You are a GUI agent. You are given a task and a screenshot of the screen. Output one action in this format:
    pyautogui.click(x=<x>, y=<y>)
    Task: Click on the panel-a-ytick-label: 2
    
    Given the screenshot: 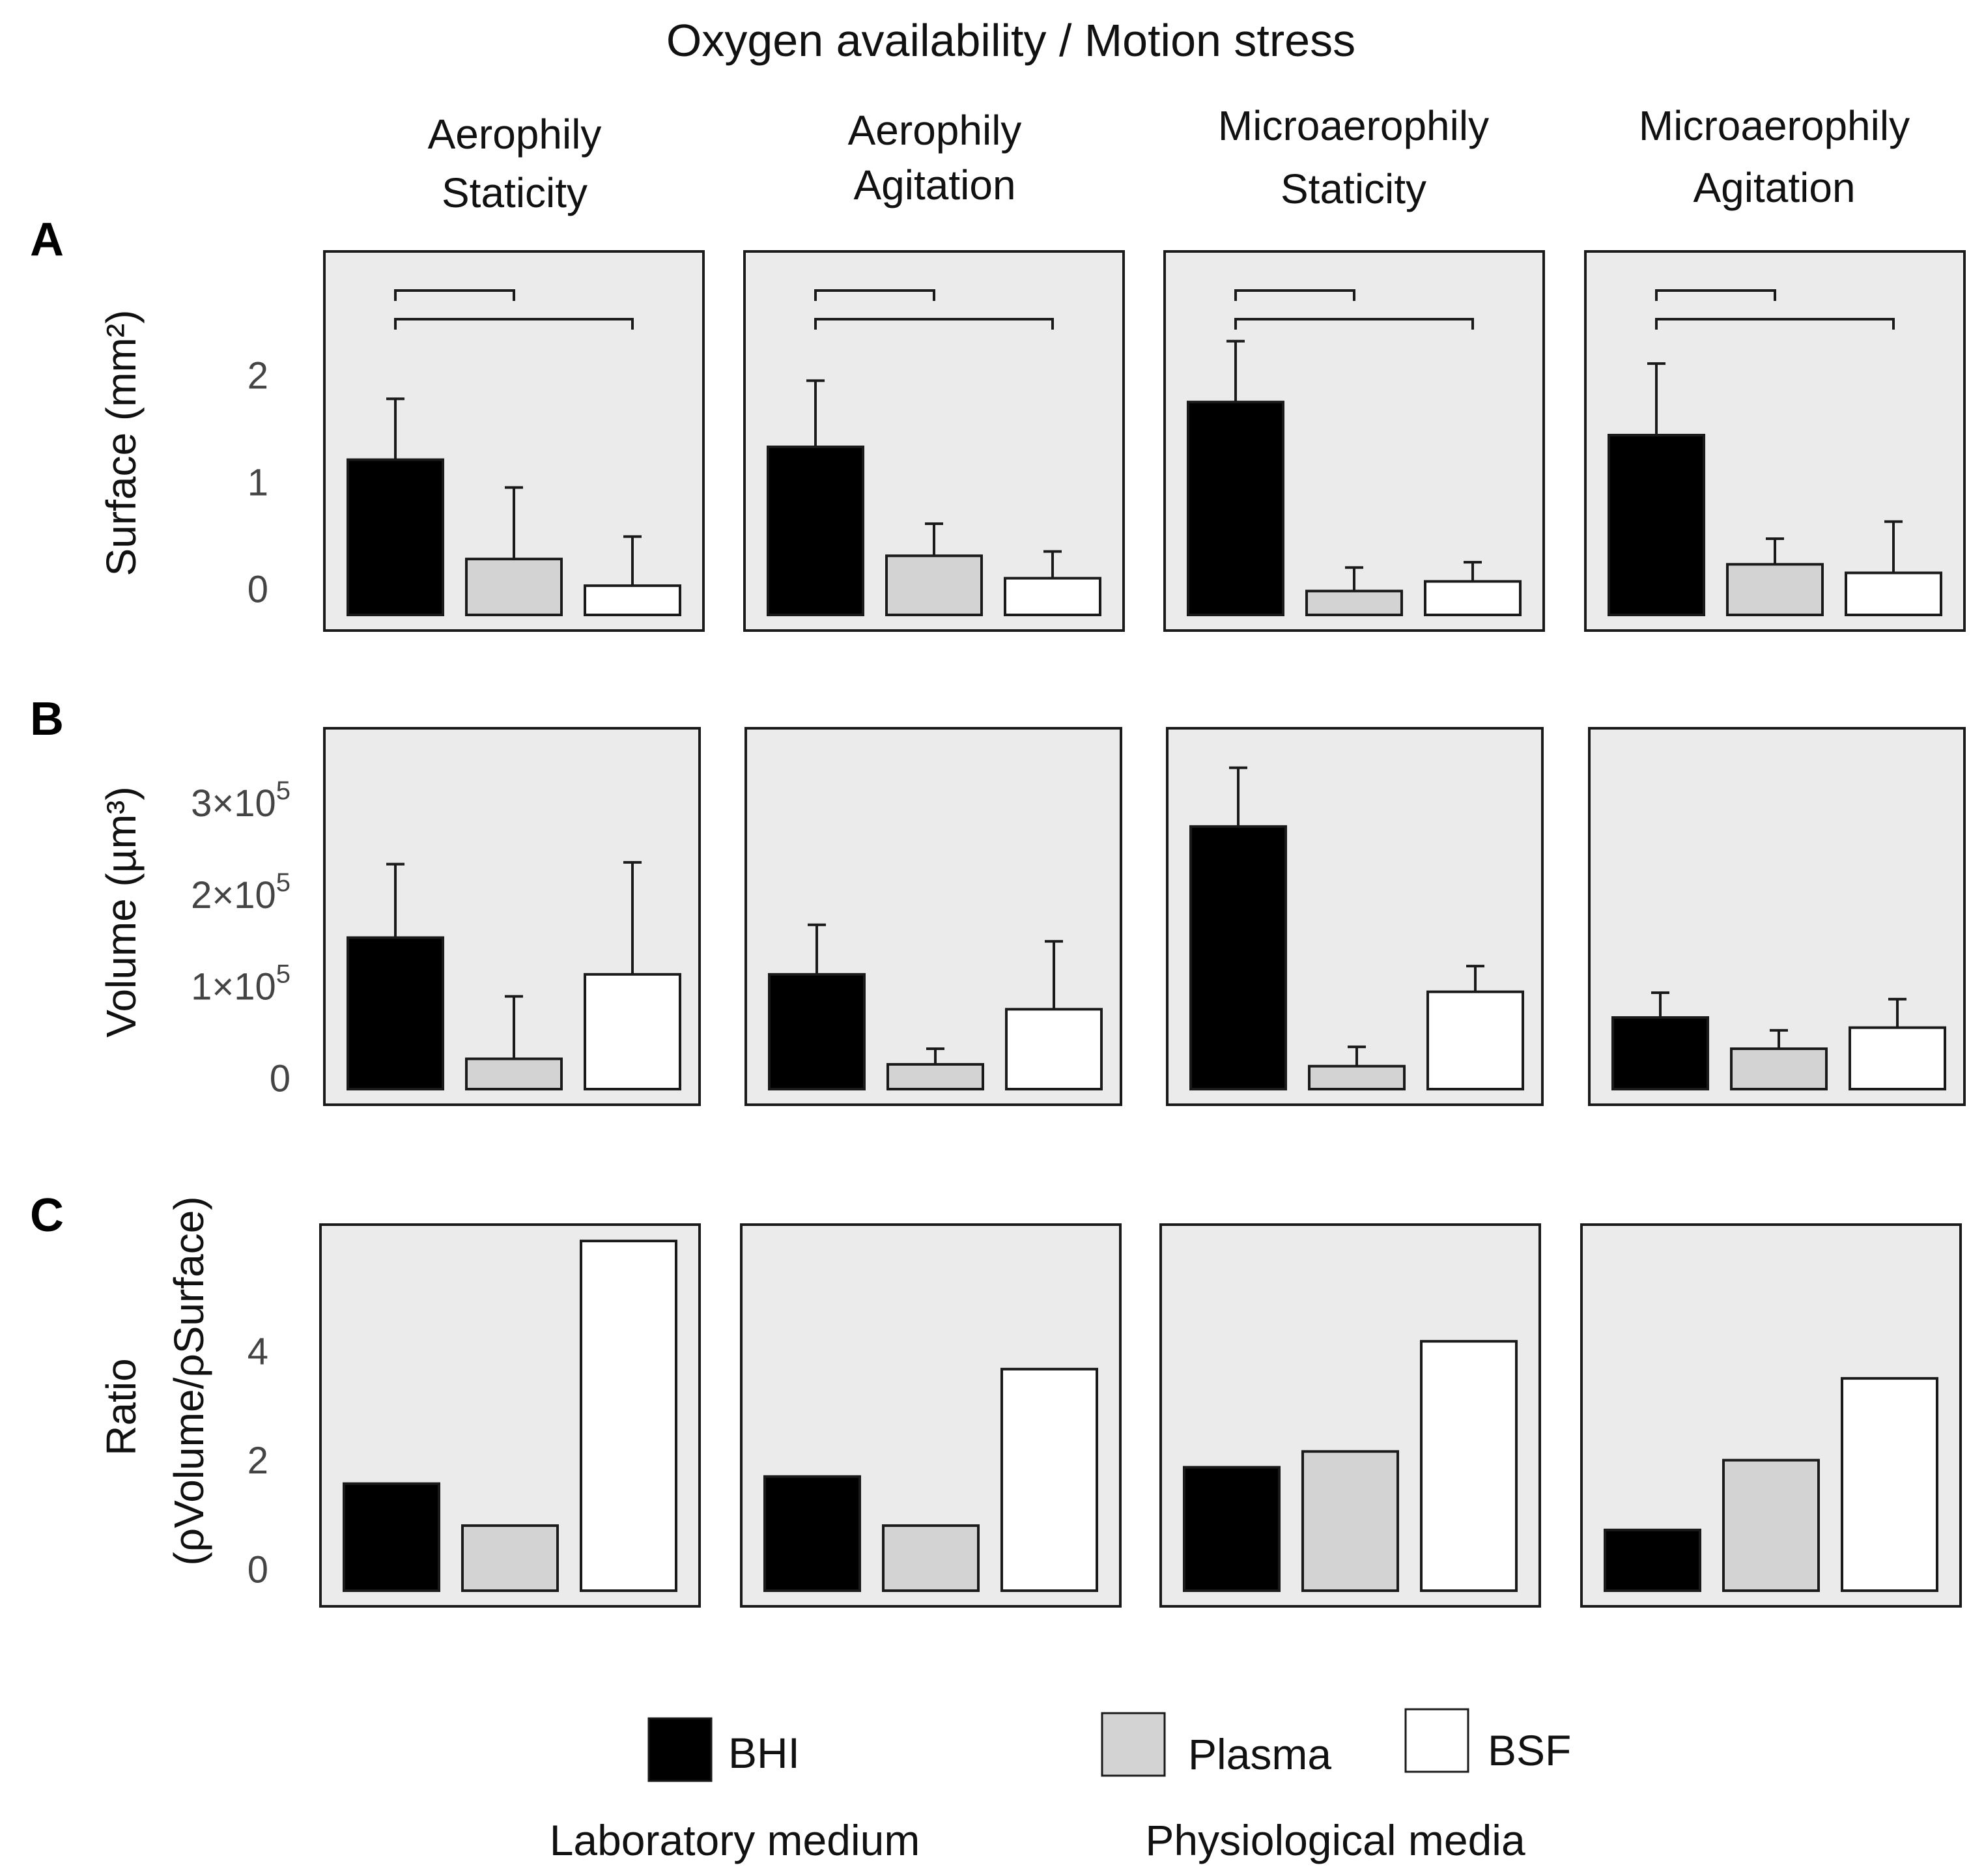 What is the action you would take?
    pyautogui.click(x=258, y=376)
    